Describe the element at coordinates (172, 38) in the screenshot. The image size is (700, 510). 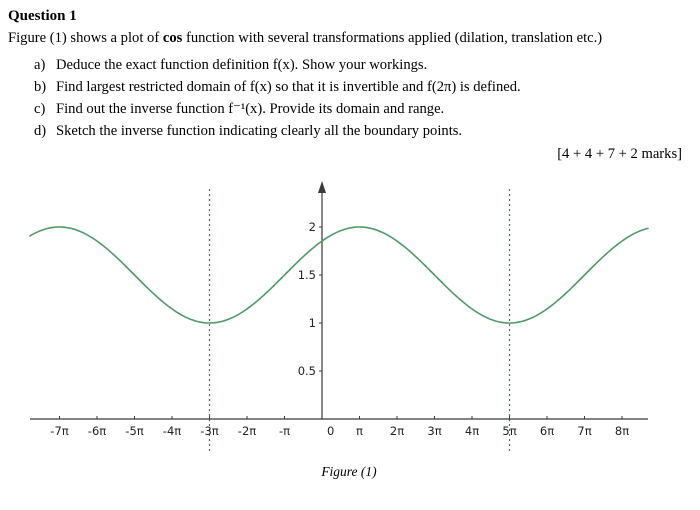
I see `intro-bold-cos: cos` at that location.